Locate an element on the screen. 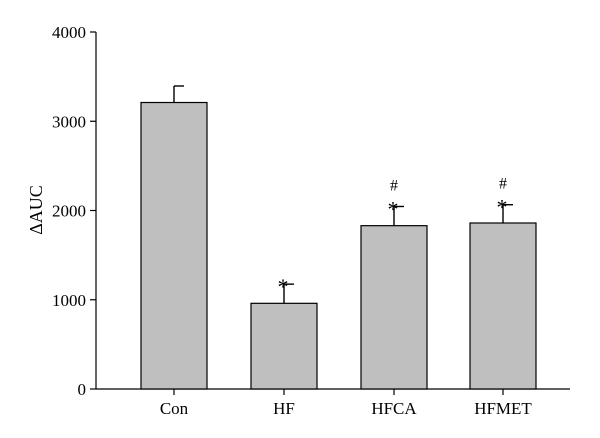  x-tick-label: HFMET is located at coordinates (503, 408).